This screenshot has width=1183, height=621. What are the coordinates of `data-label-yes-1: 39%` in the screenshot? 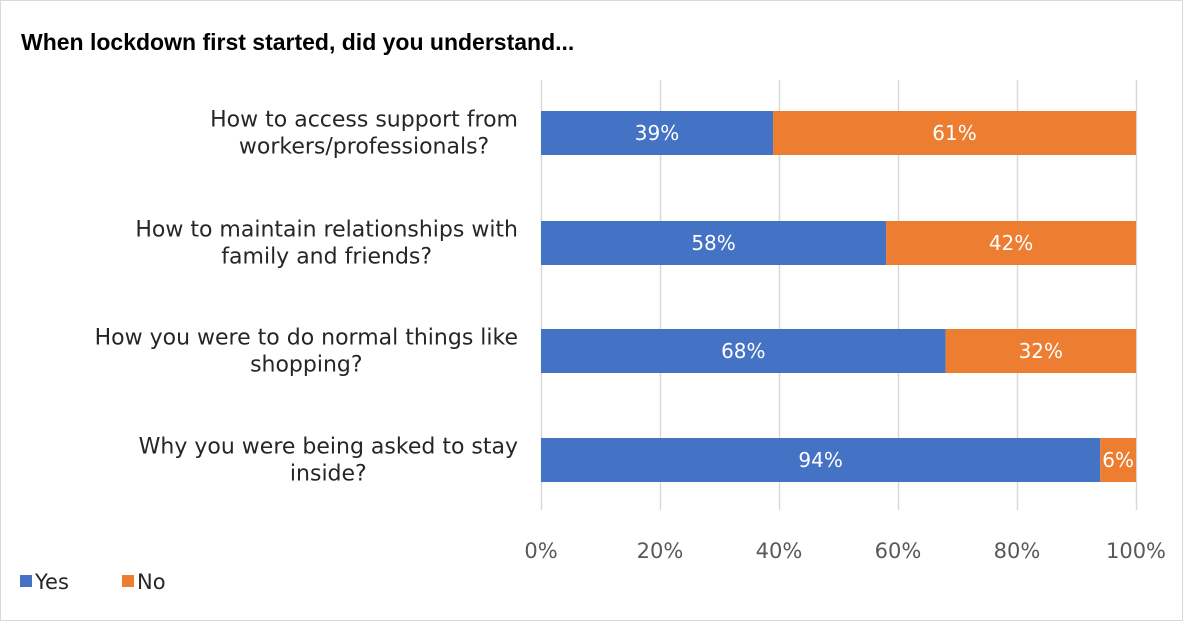 It's located at (657, 133).